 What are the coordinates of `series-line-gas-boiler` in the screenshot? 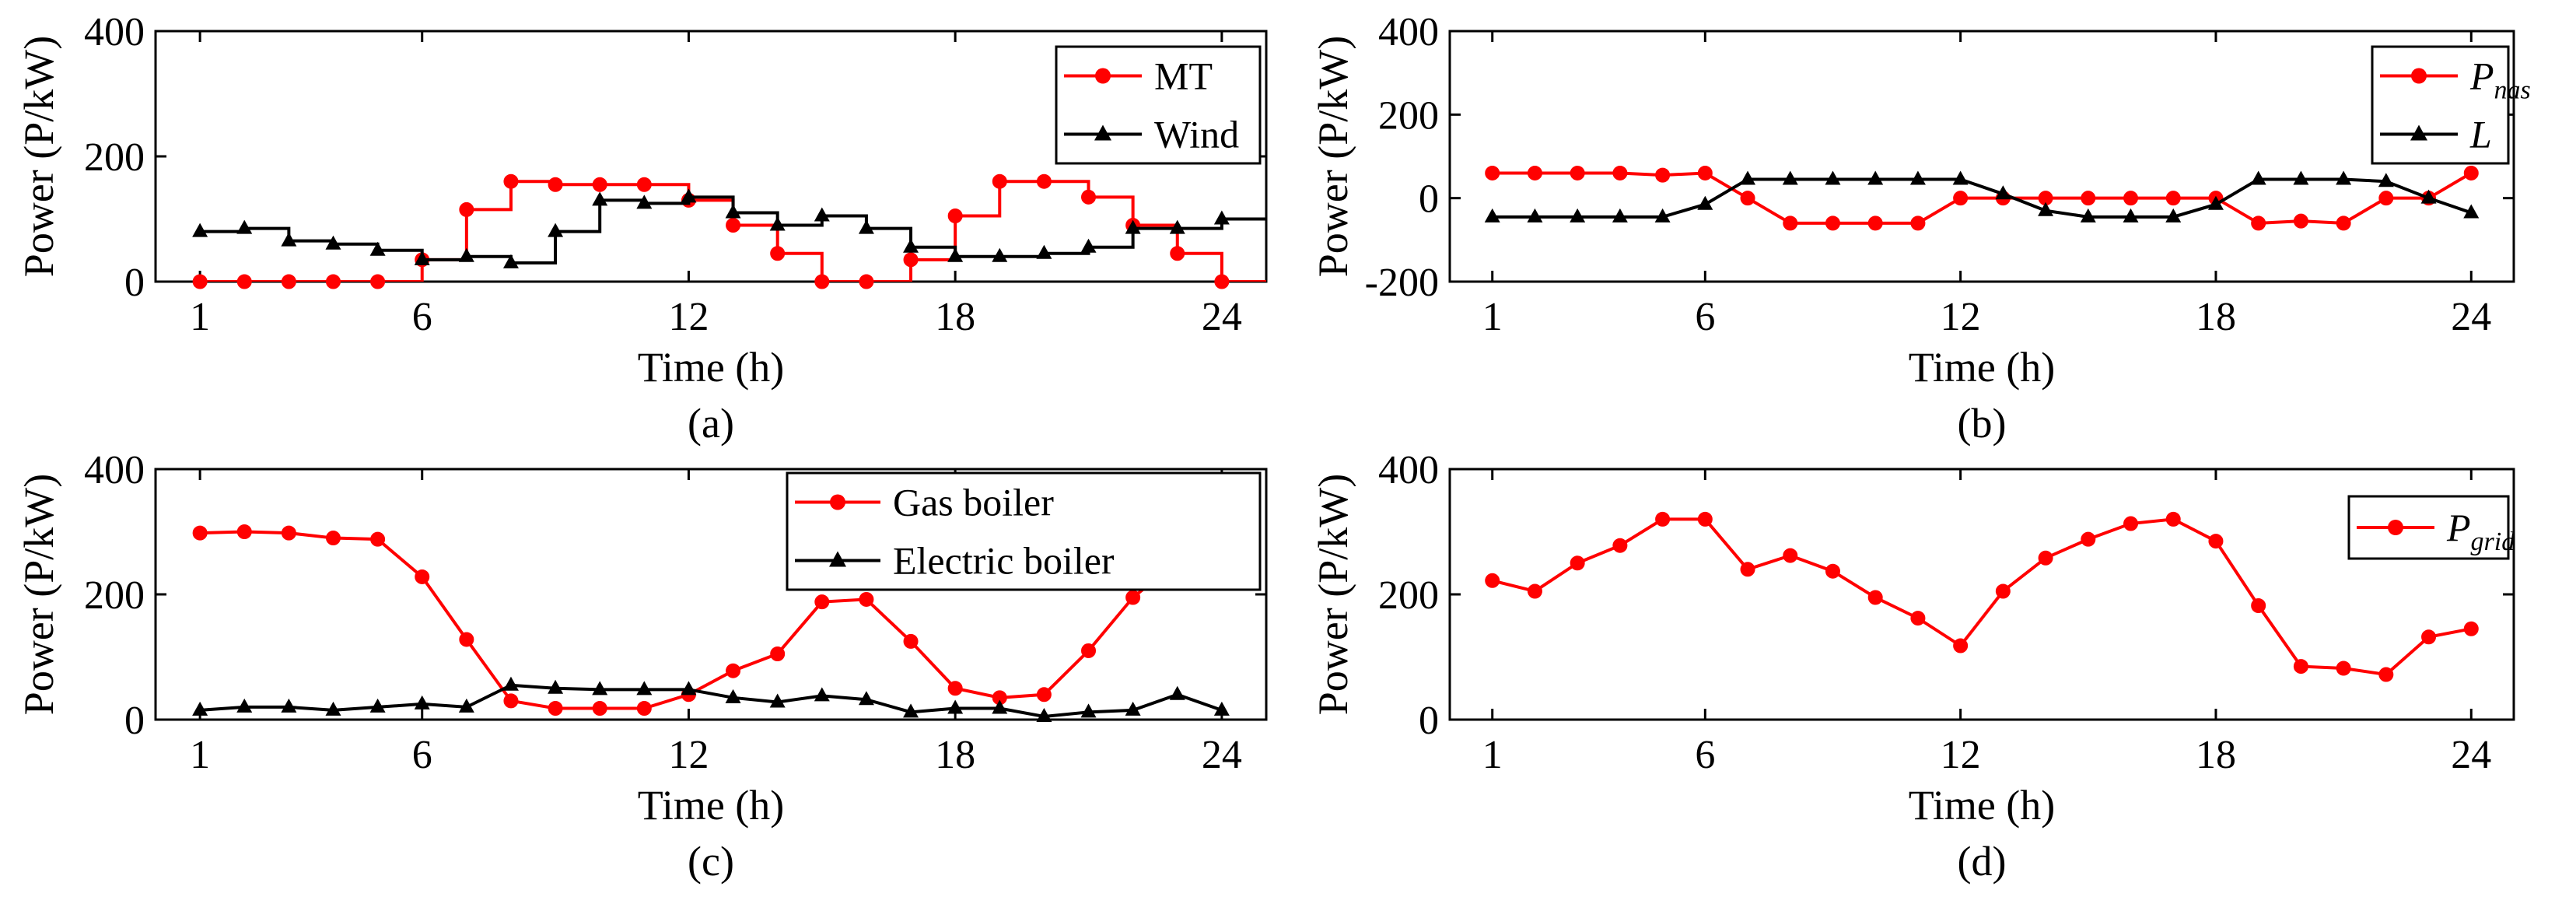 It's located at (711, 610).